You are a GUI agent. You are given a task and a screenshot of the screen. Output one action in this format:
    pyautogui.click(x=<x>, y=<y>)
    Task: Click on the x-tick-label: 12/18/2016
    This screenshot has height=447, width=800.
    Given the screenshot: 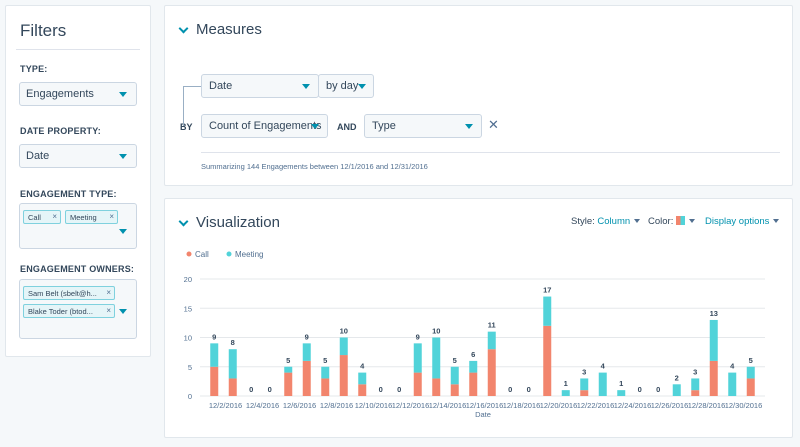 What is the action you would take?
    pyautogui.click(x=522, y=405)
    